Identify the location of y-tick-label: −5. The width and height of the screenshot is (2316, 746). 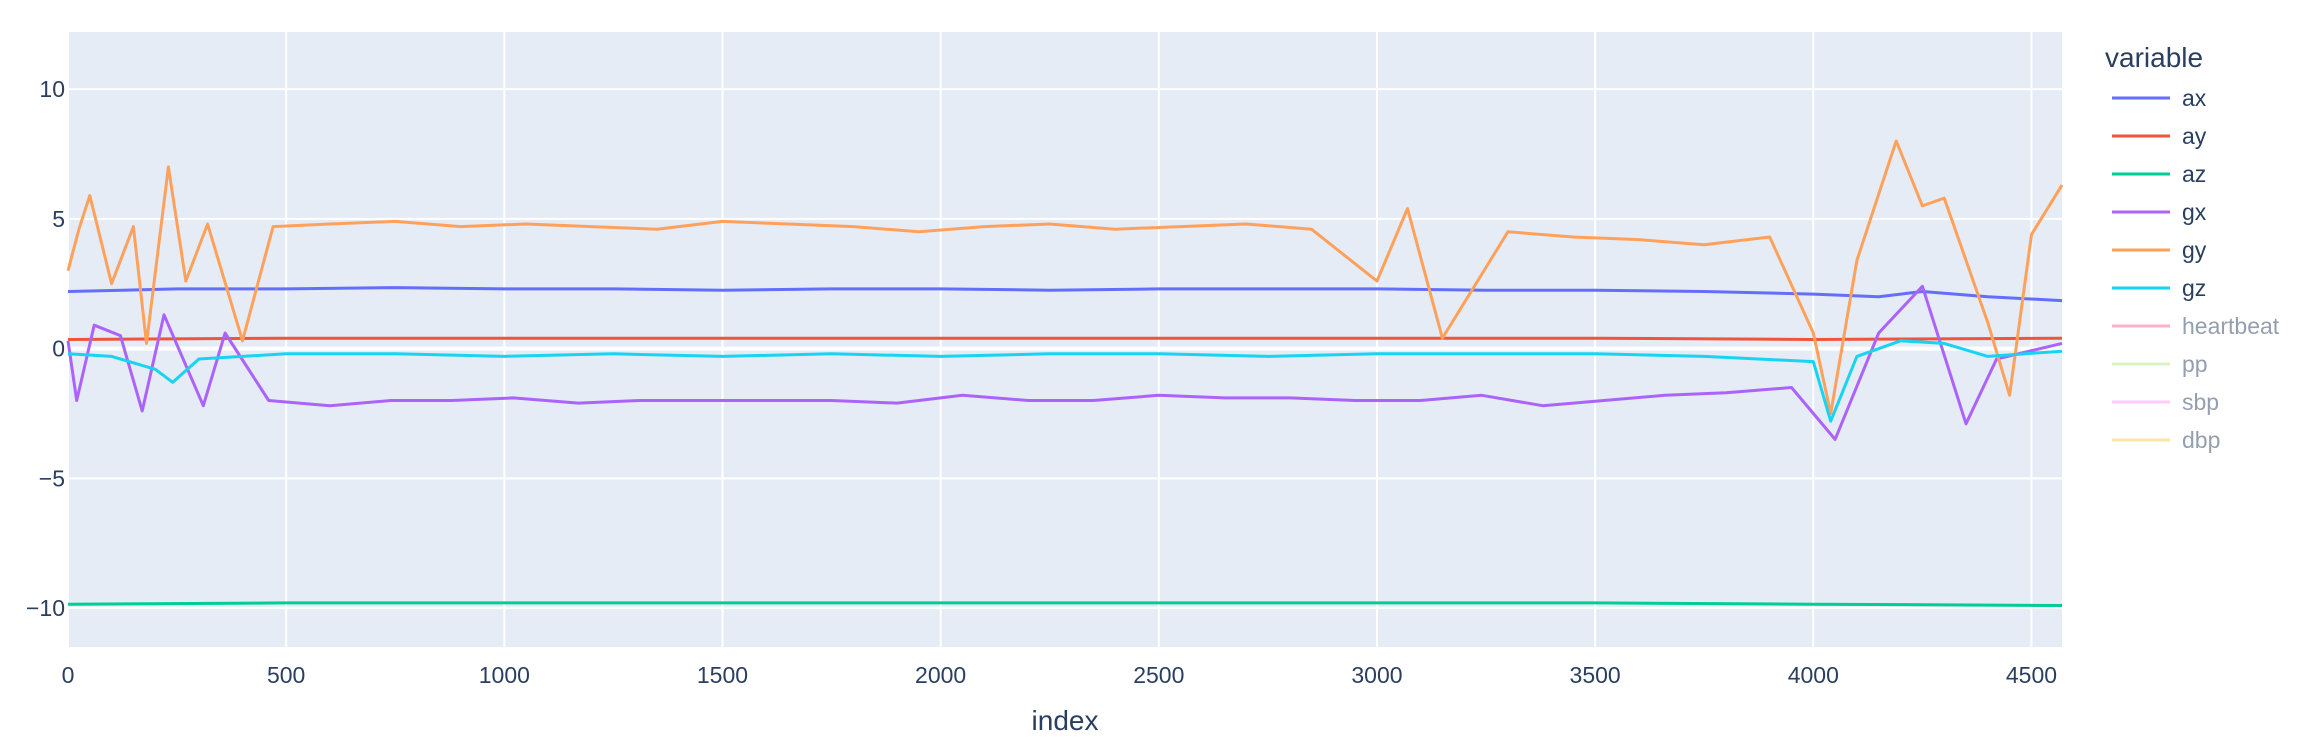
(52, 478).